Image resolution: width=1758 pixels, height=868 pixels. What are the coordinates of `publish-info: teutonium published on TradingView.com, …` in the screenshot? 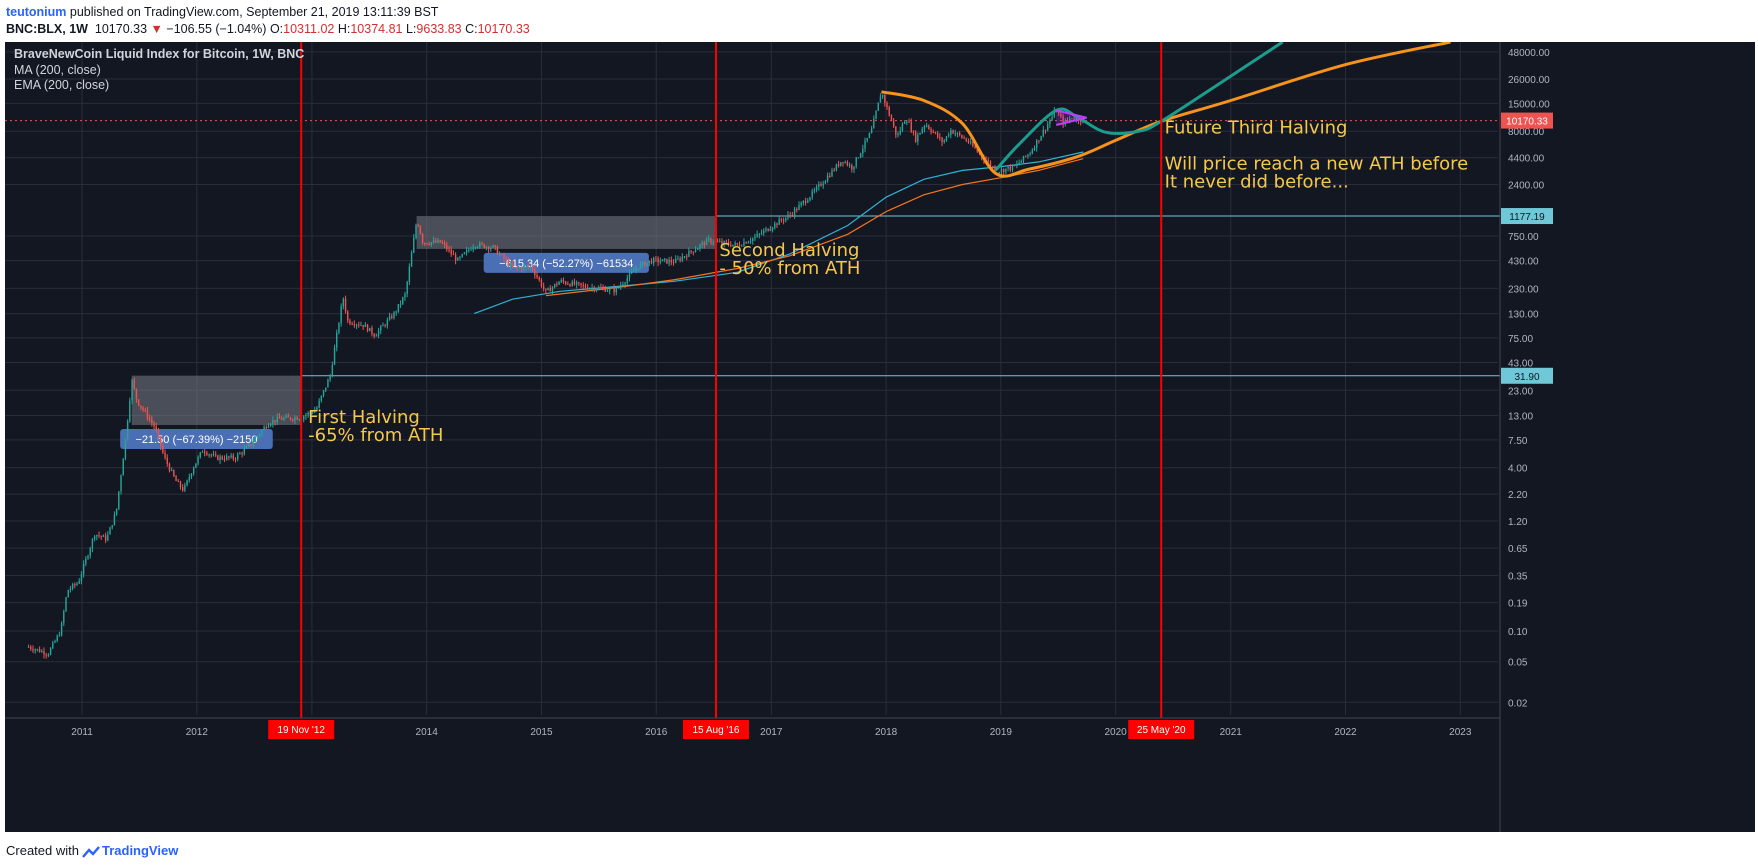 It's located at (222, 12).